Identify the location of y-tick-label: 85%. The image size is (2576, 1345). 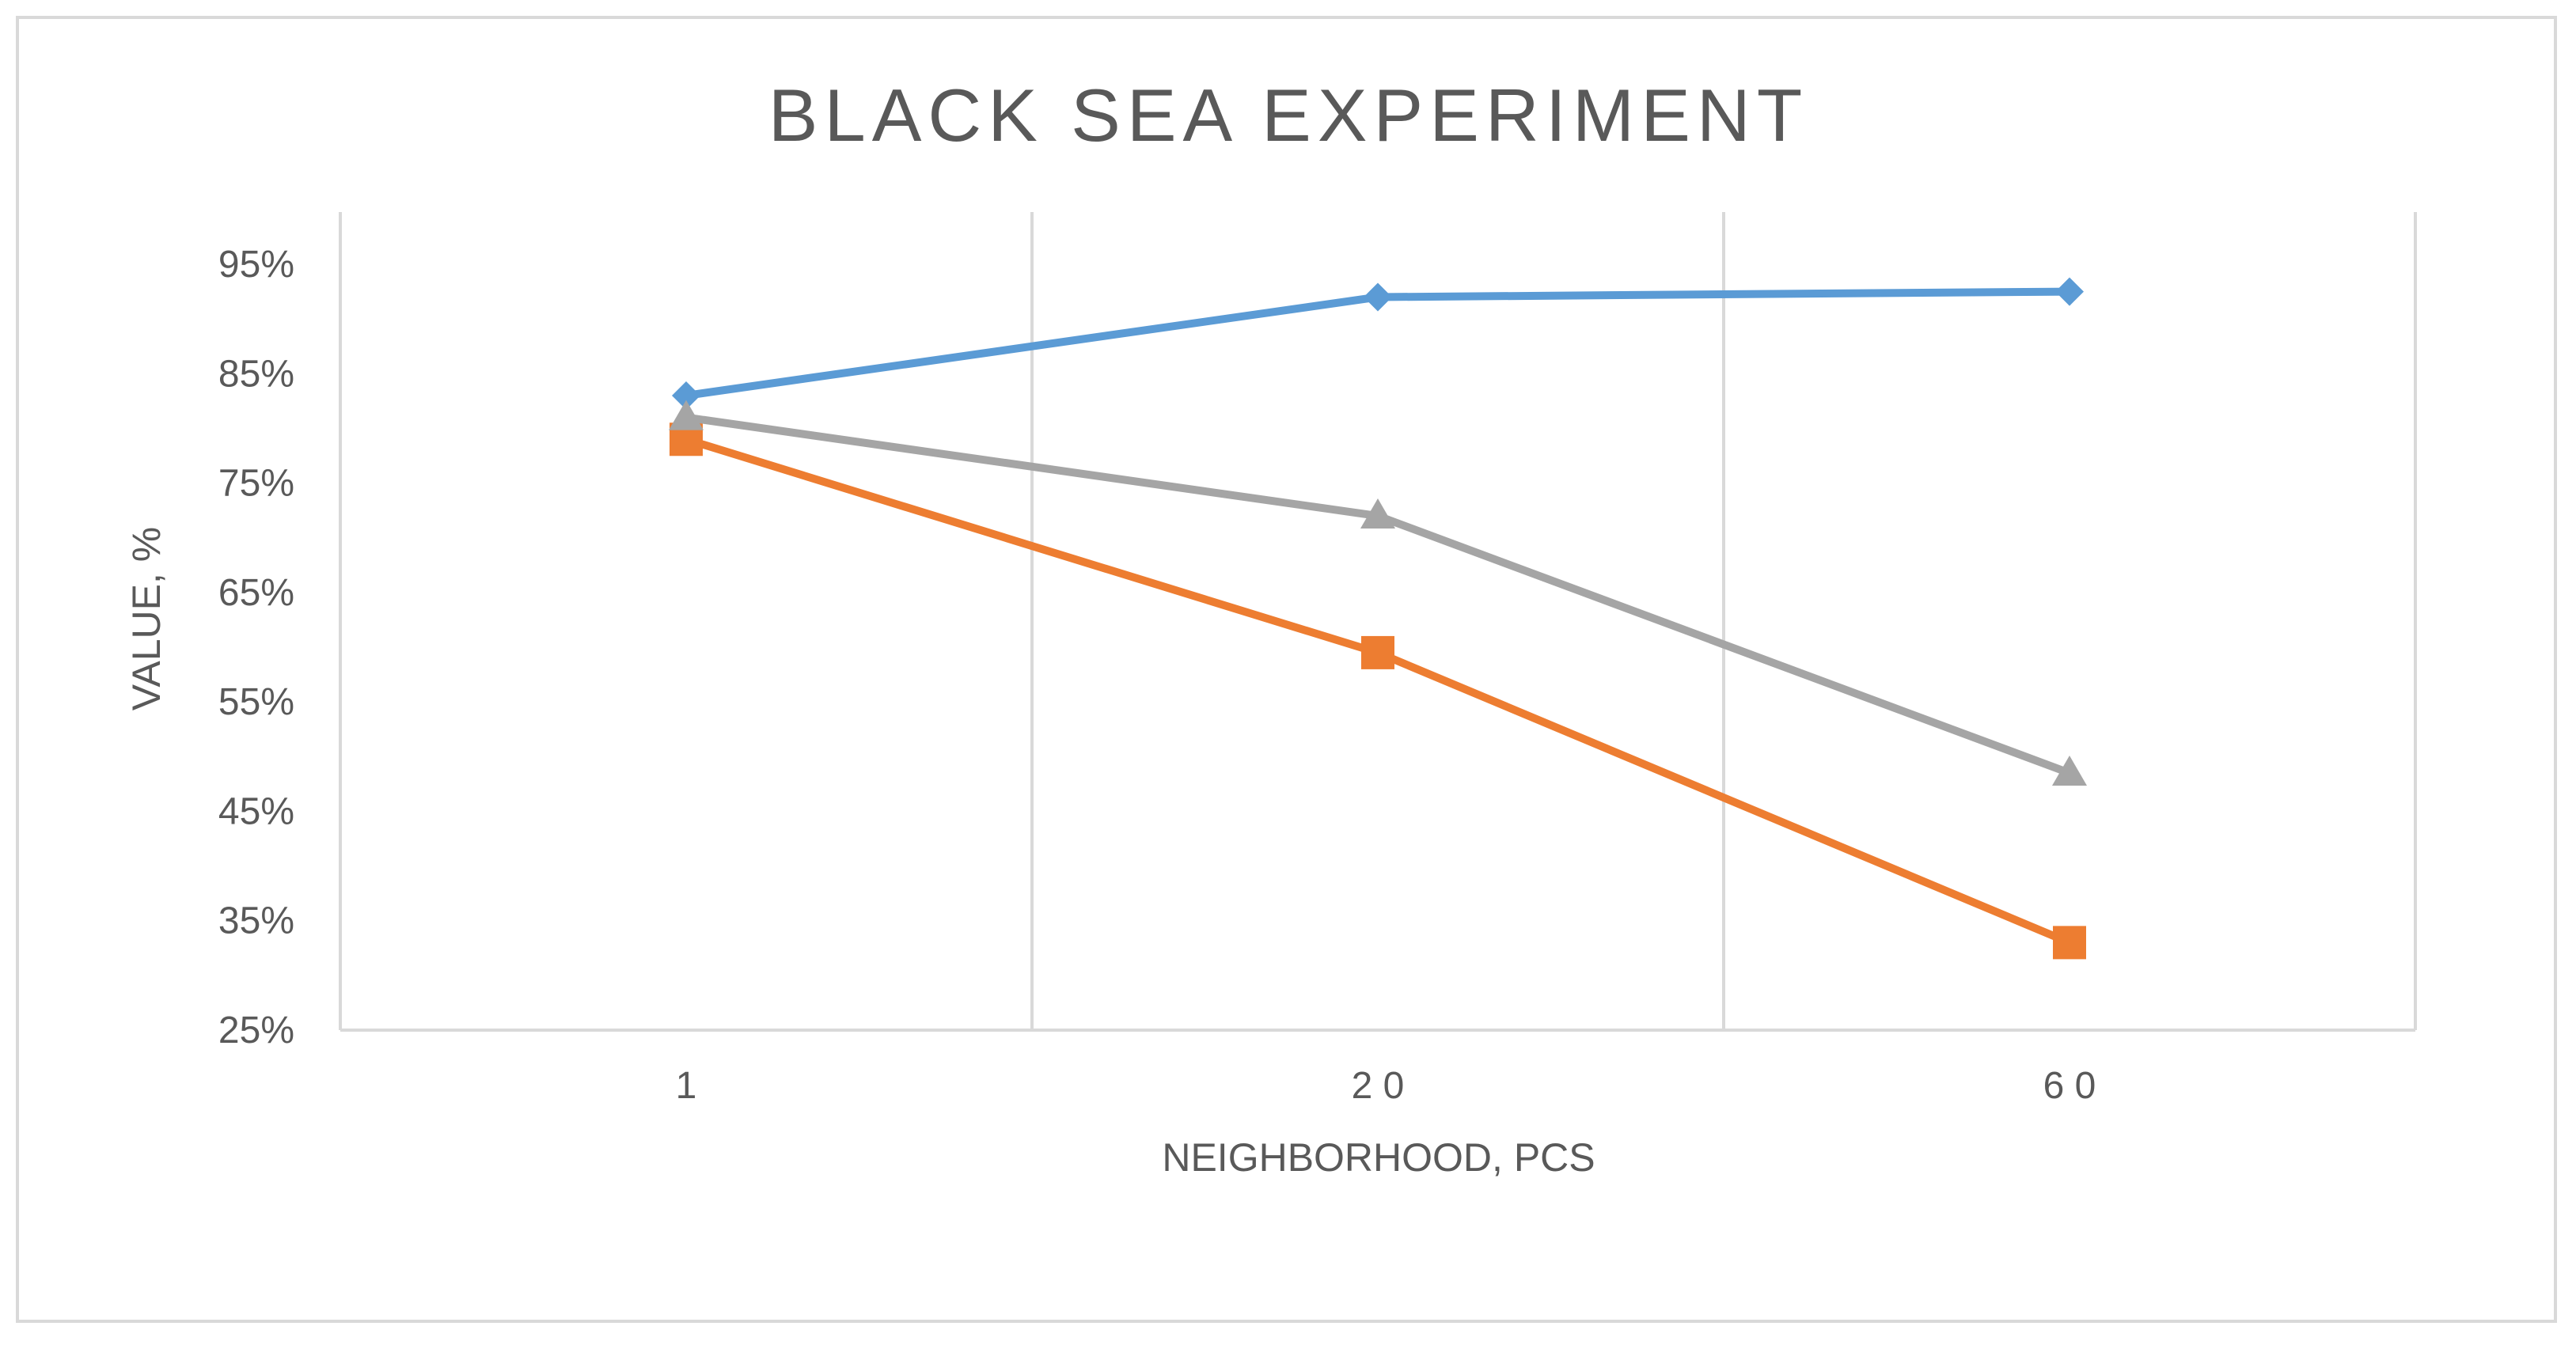
(256, 374).